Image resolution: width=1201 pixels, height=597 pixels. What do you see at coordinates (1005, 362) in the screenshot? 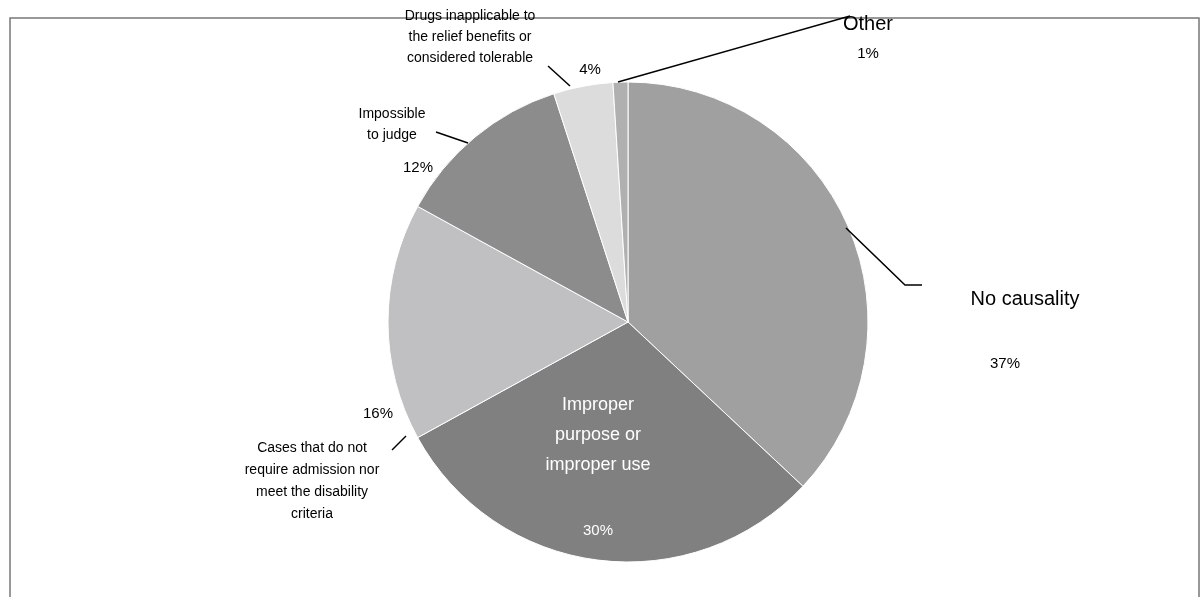
I see `data-label: 37%` at bounding box center [1005, 362].